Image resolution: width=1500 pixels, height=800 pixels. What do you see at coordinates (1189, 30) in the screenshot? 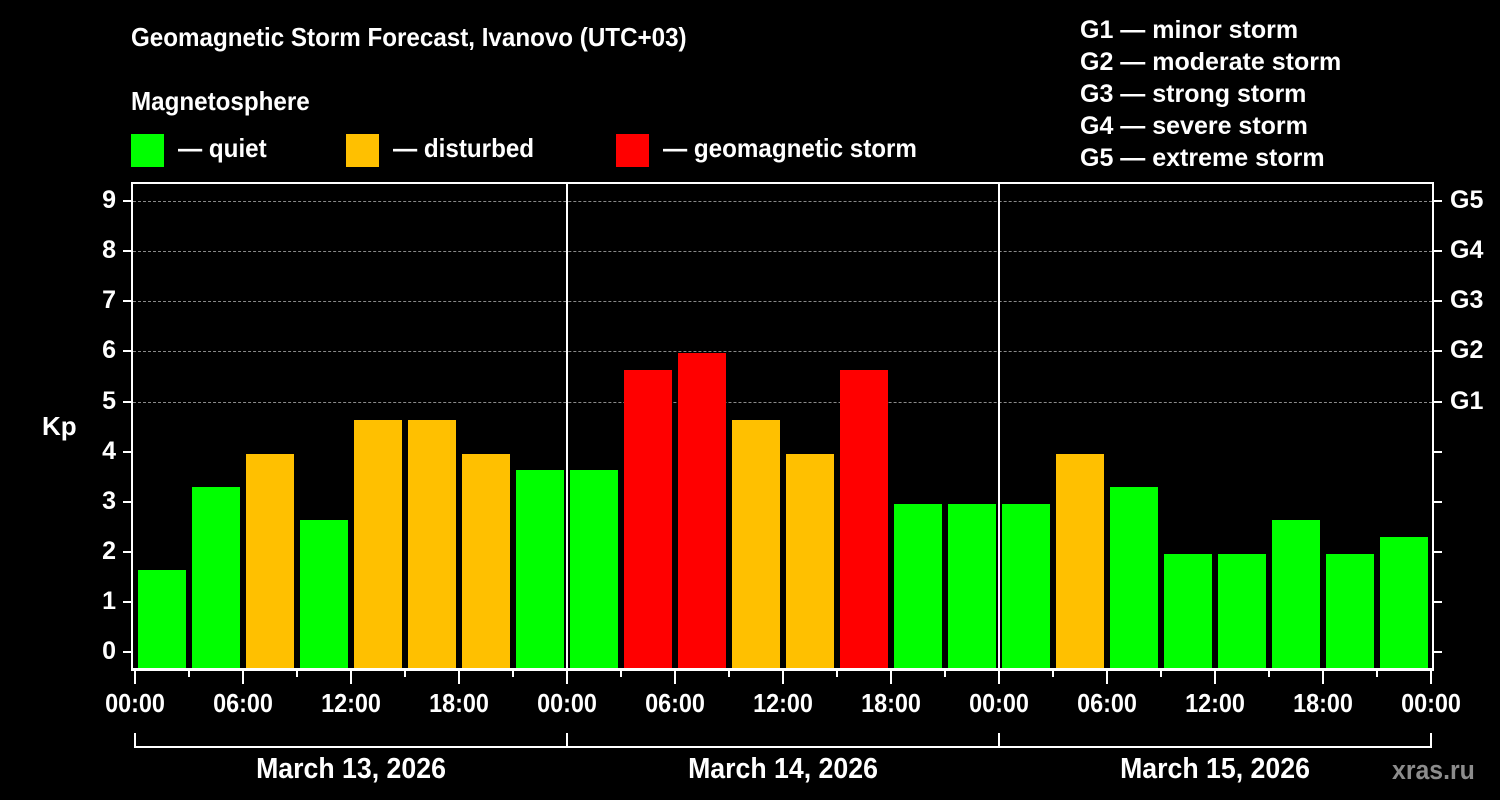
I see `g-legend-item: G1 — minor storm` at bounding box center [1189, 30].